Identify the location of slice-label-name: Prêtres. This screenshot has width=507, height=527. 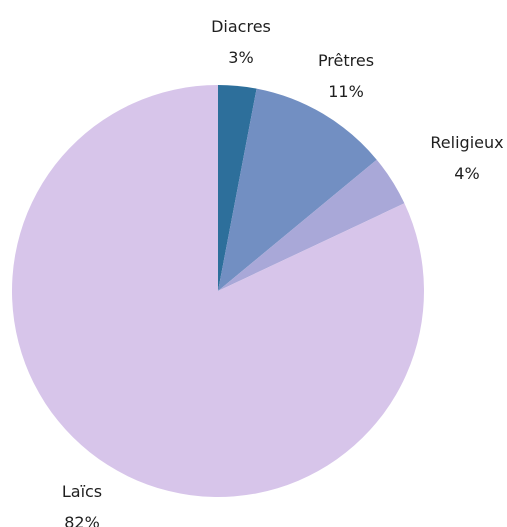
(346, 60).